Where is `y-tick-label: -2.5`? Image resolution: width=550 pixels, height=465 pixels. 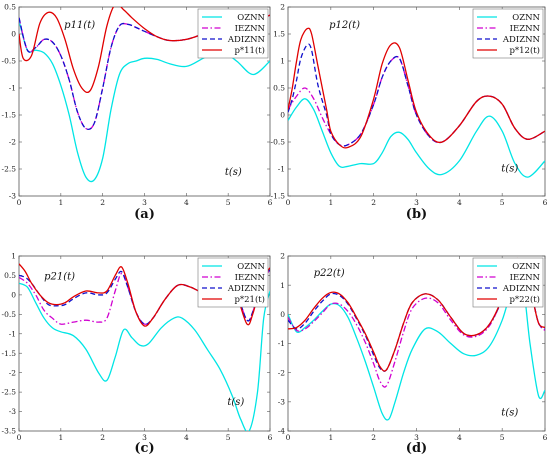 y-tick-label: -2.5 is located at coordinates (9, 392).